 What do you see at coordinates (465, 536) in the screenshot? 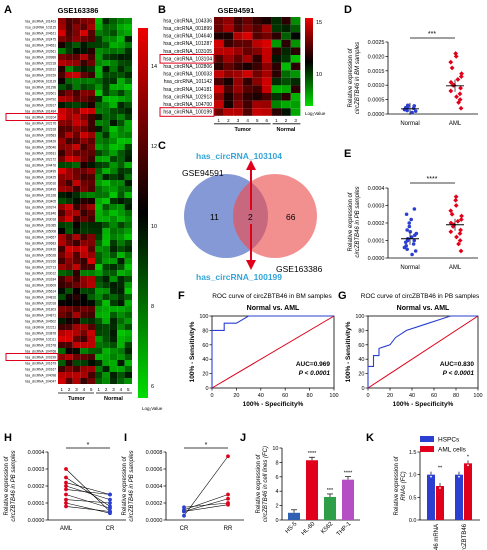
I see `panel-k-category: circZBTB46` at bounding box center [465, 536].